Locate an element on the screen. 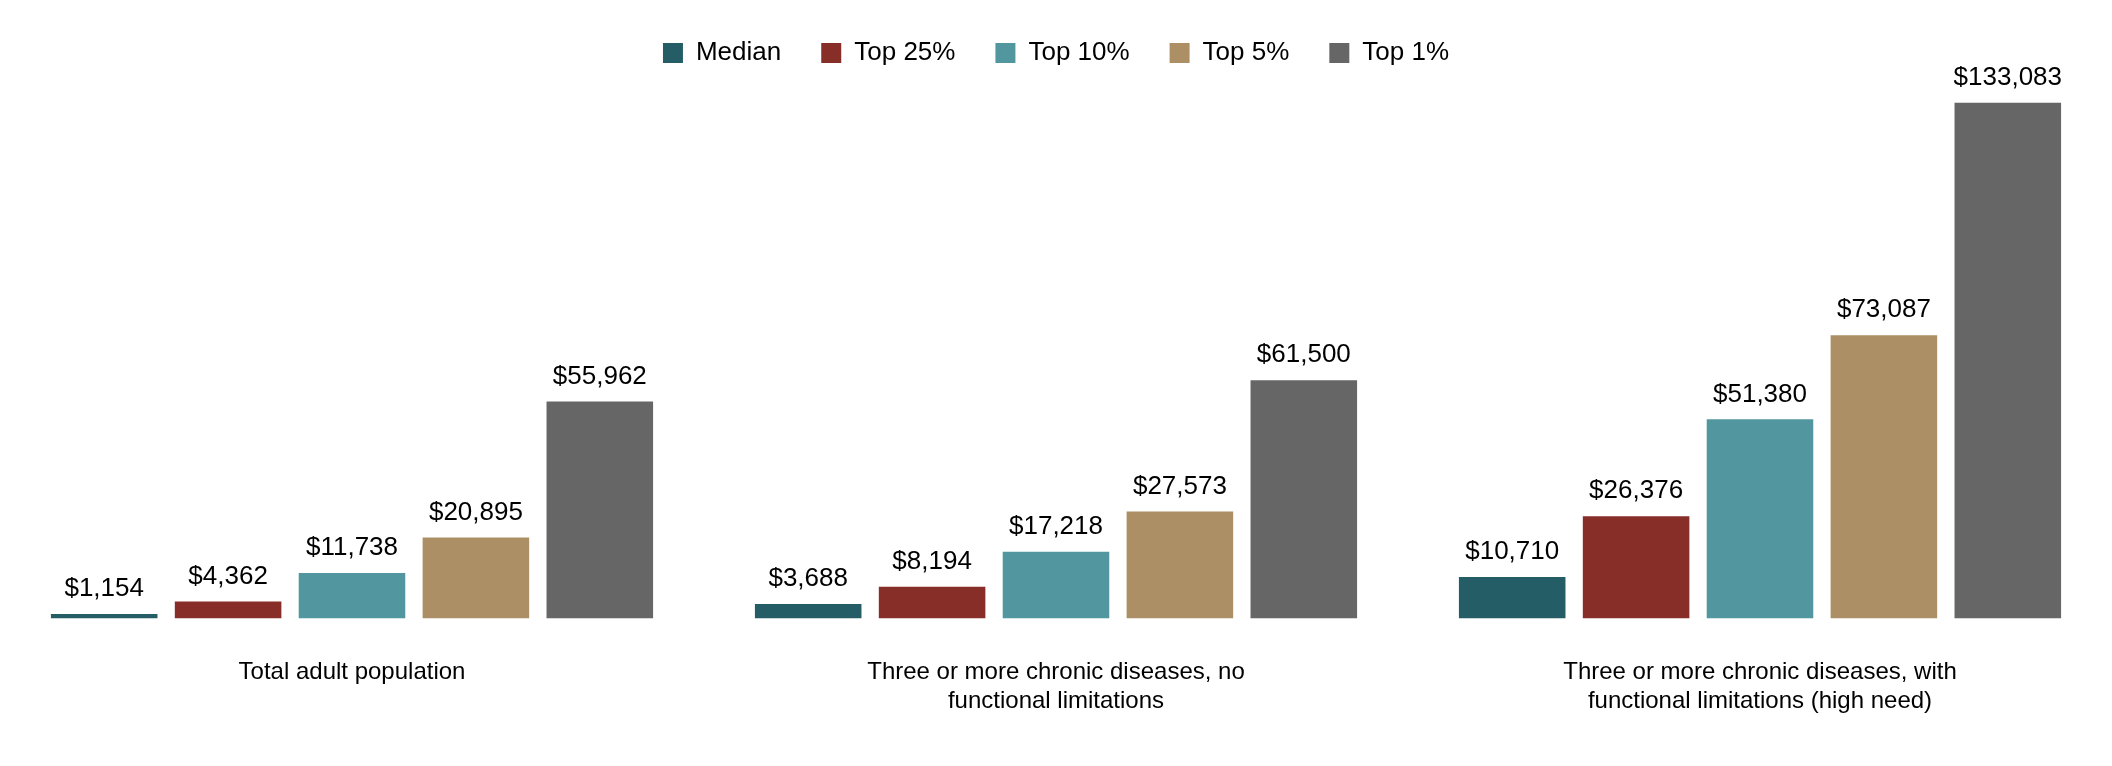 The height and width of the screenshot is (766, 2112). x-tick-label: Three or more chronic diseases, no functional limitations is located at coordinates (1056, 685).